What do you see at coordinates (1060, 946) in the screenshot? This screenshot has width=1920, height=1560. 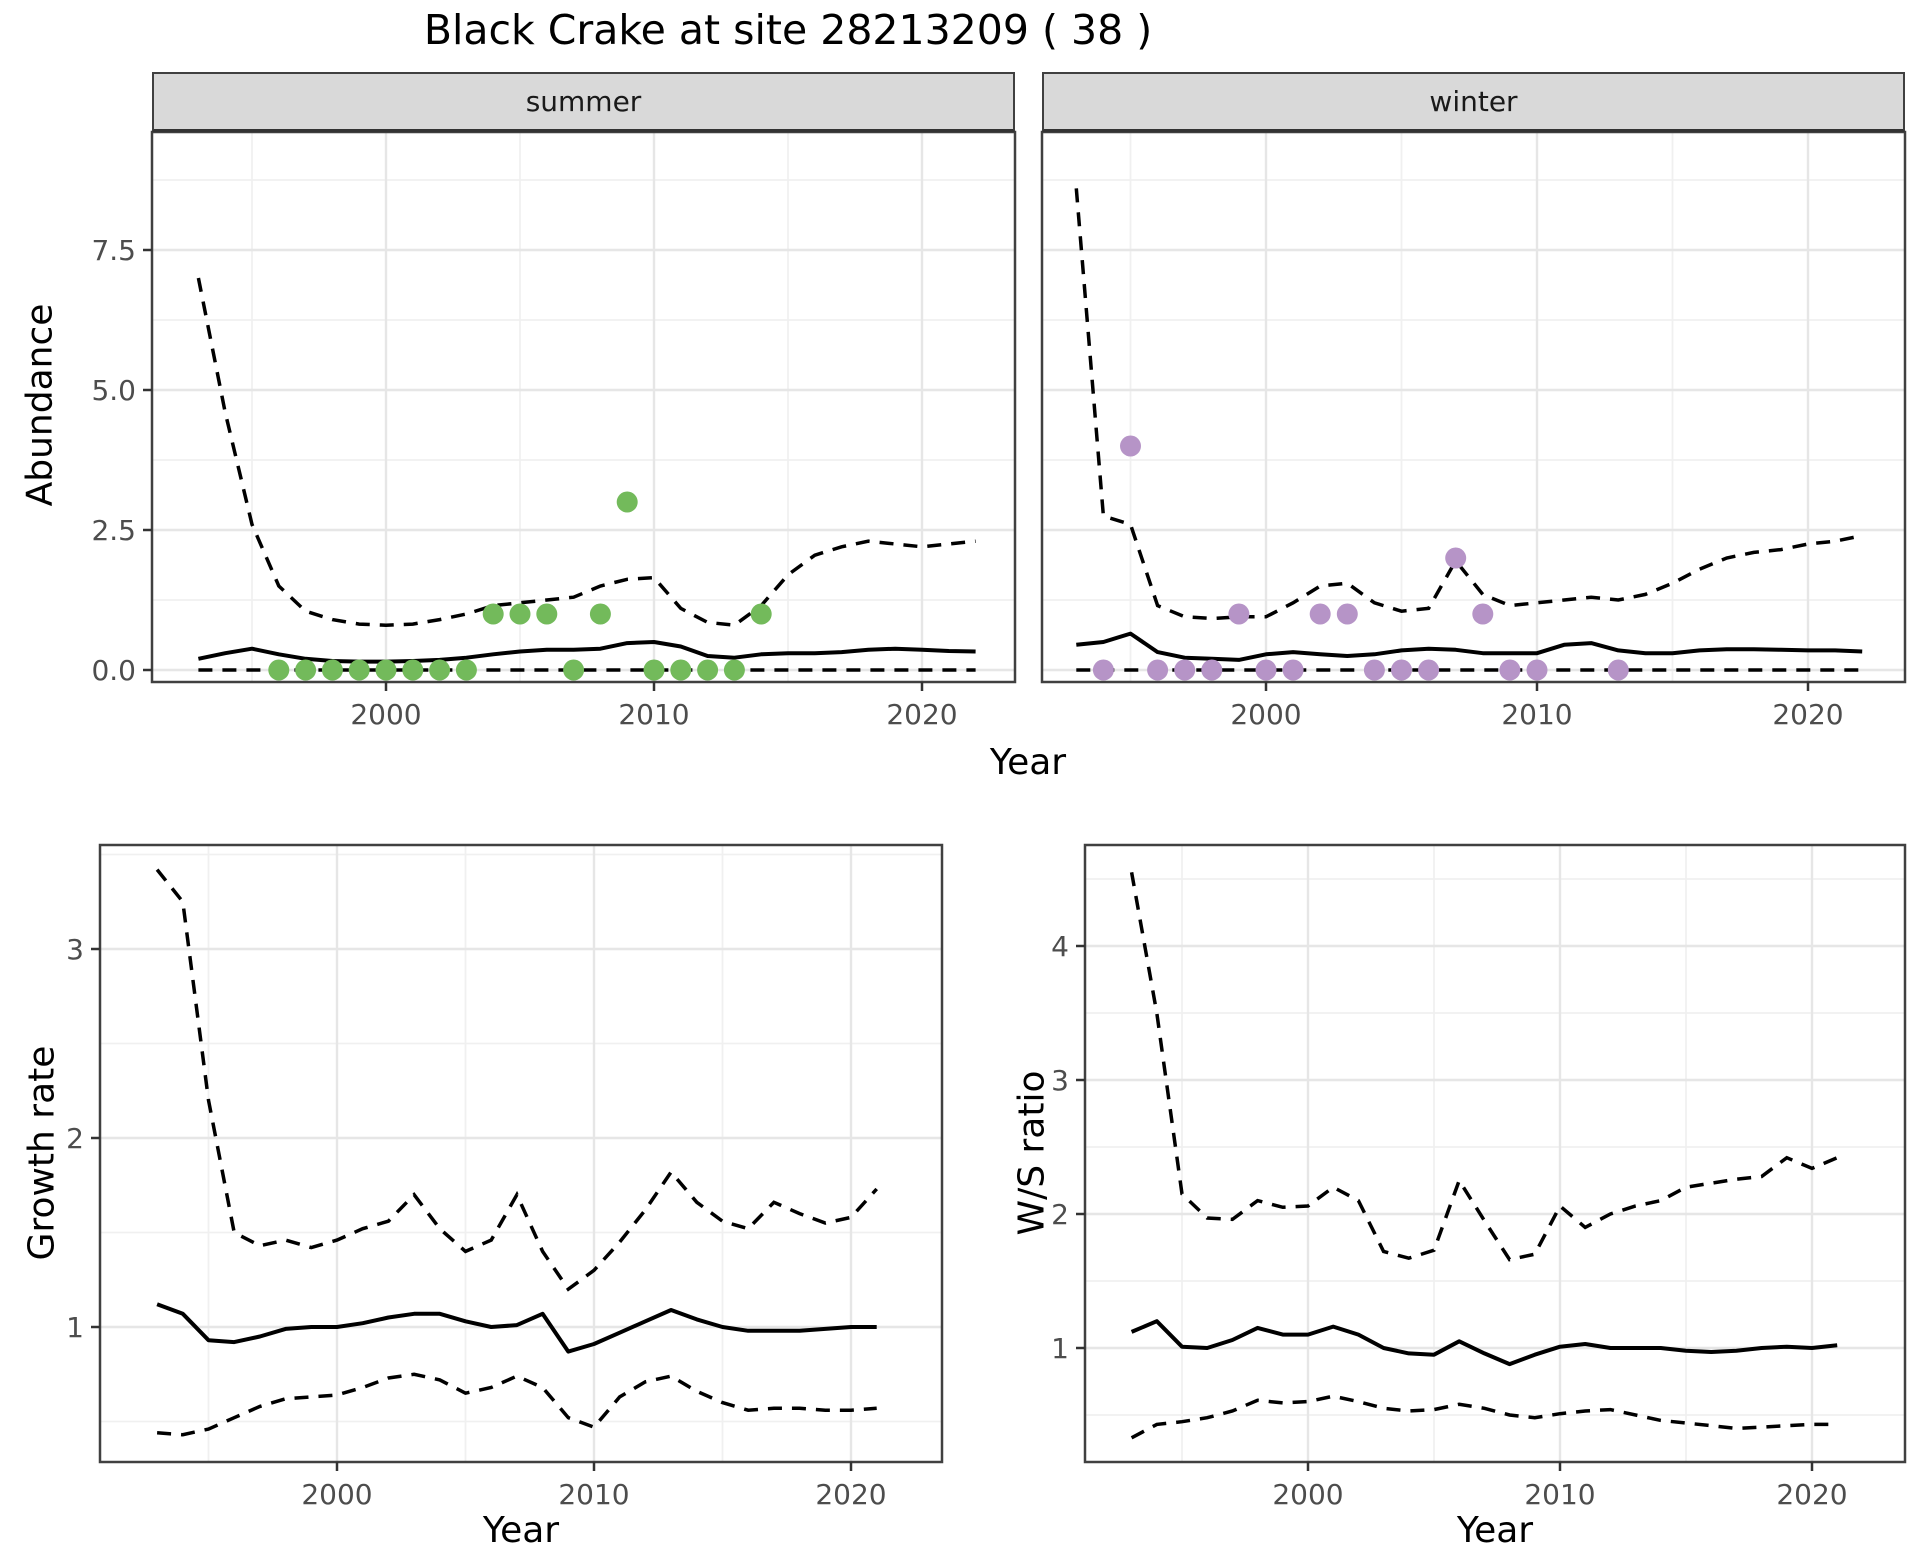 I see `y-tick-label: 4` at bounding box center [1060, 946].